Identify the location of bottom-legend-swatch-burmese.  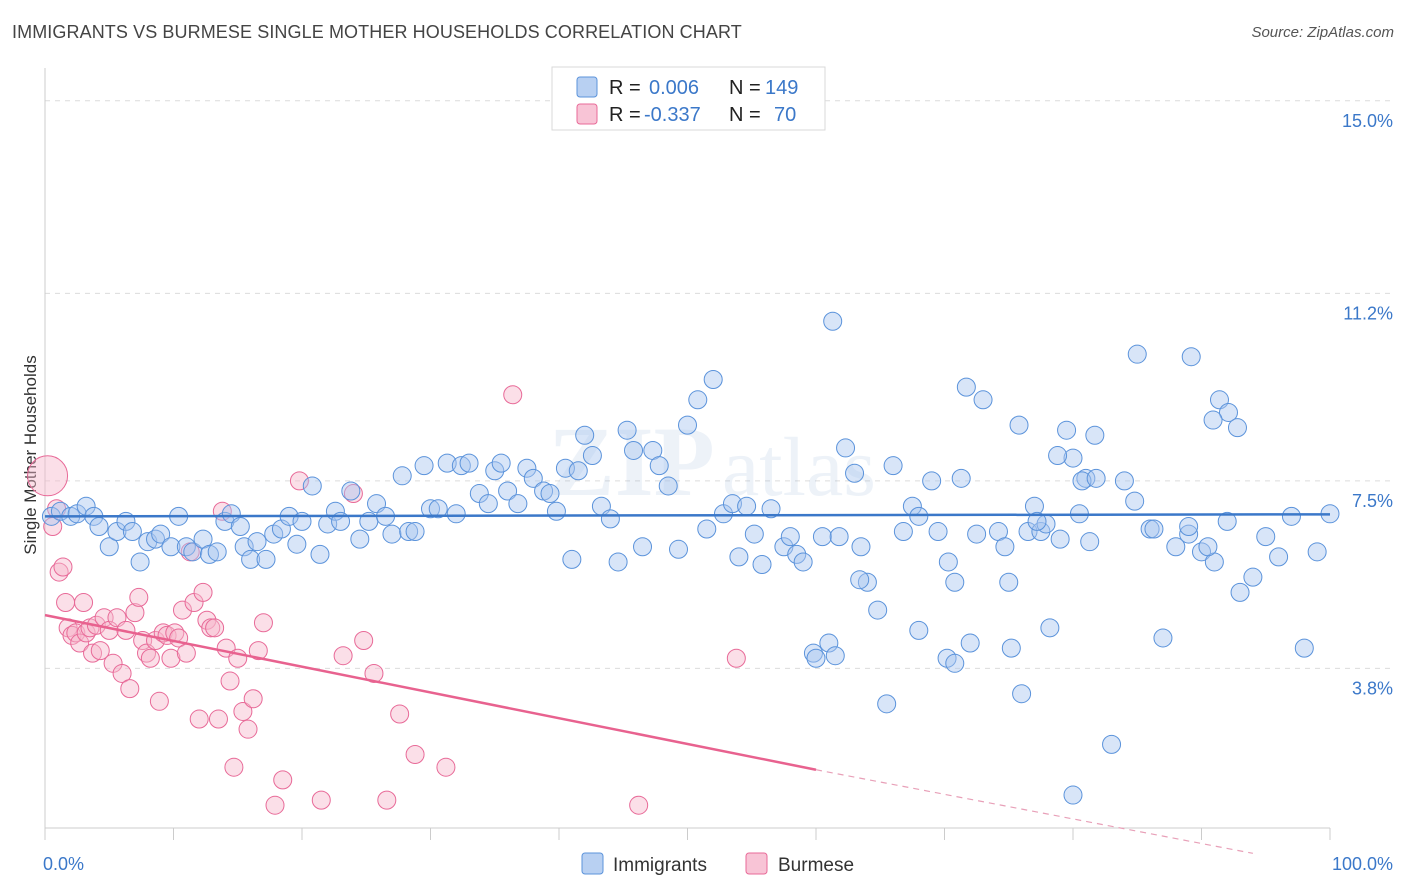
(756, 863).